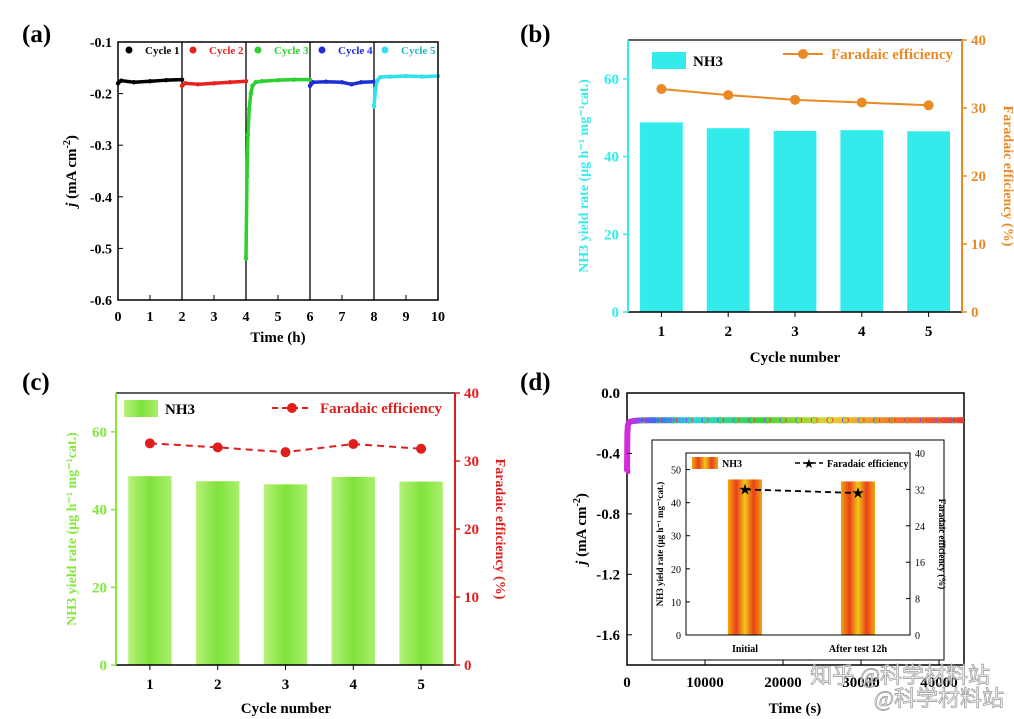  Describe the element at coordinates (471, 394) in the screenshot. I see `y-right-tick-label: 40` at that location.